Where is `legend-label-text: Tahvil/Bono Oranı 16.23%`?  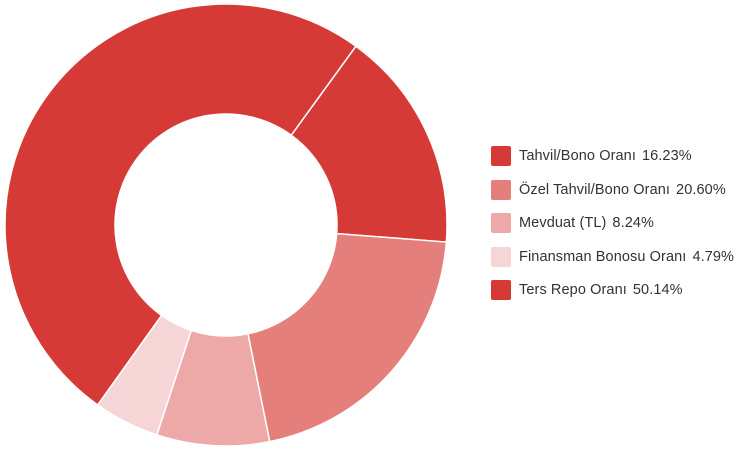
legend-label-text: Tahvil/Bono Oranı 16.23% is located at coordinates (605, 156).